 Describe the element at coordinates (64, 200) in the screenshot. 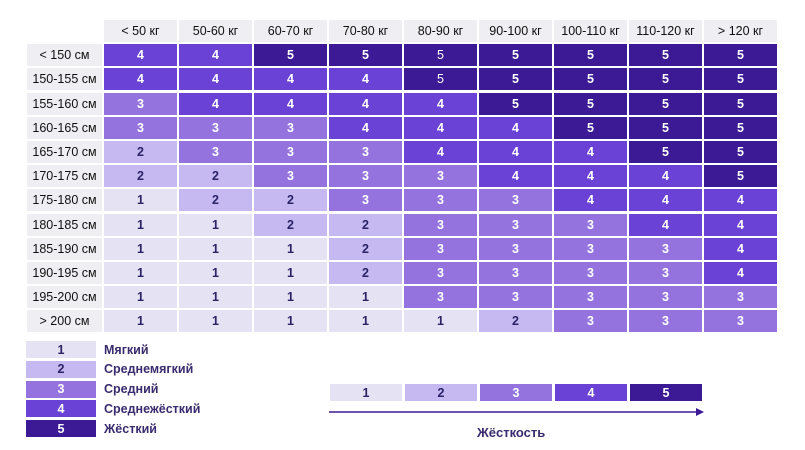

I see `height-row-header: 175-180 см` at that location.